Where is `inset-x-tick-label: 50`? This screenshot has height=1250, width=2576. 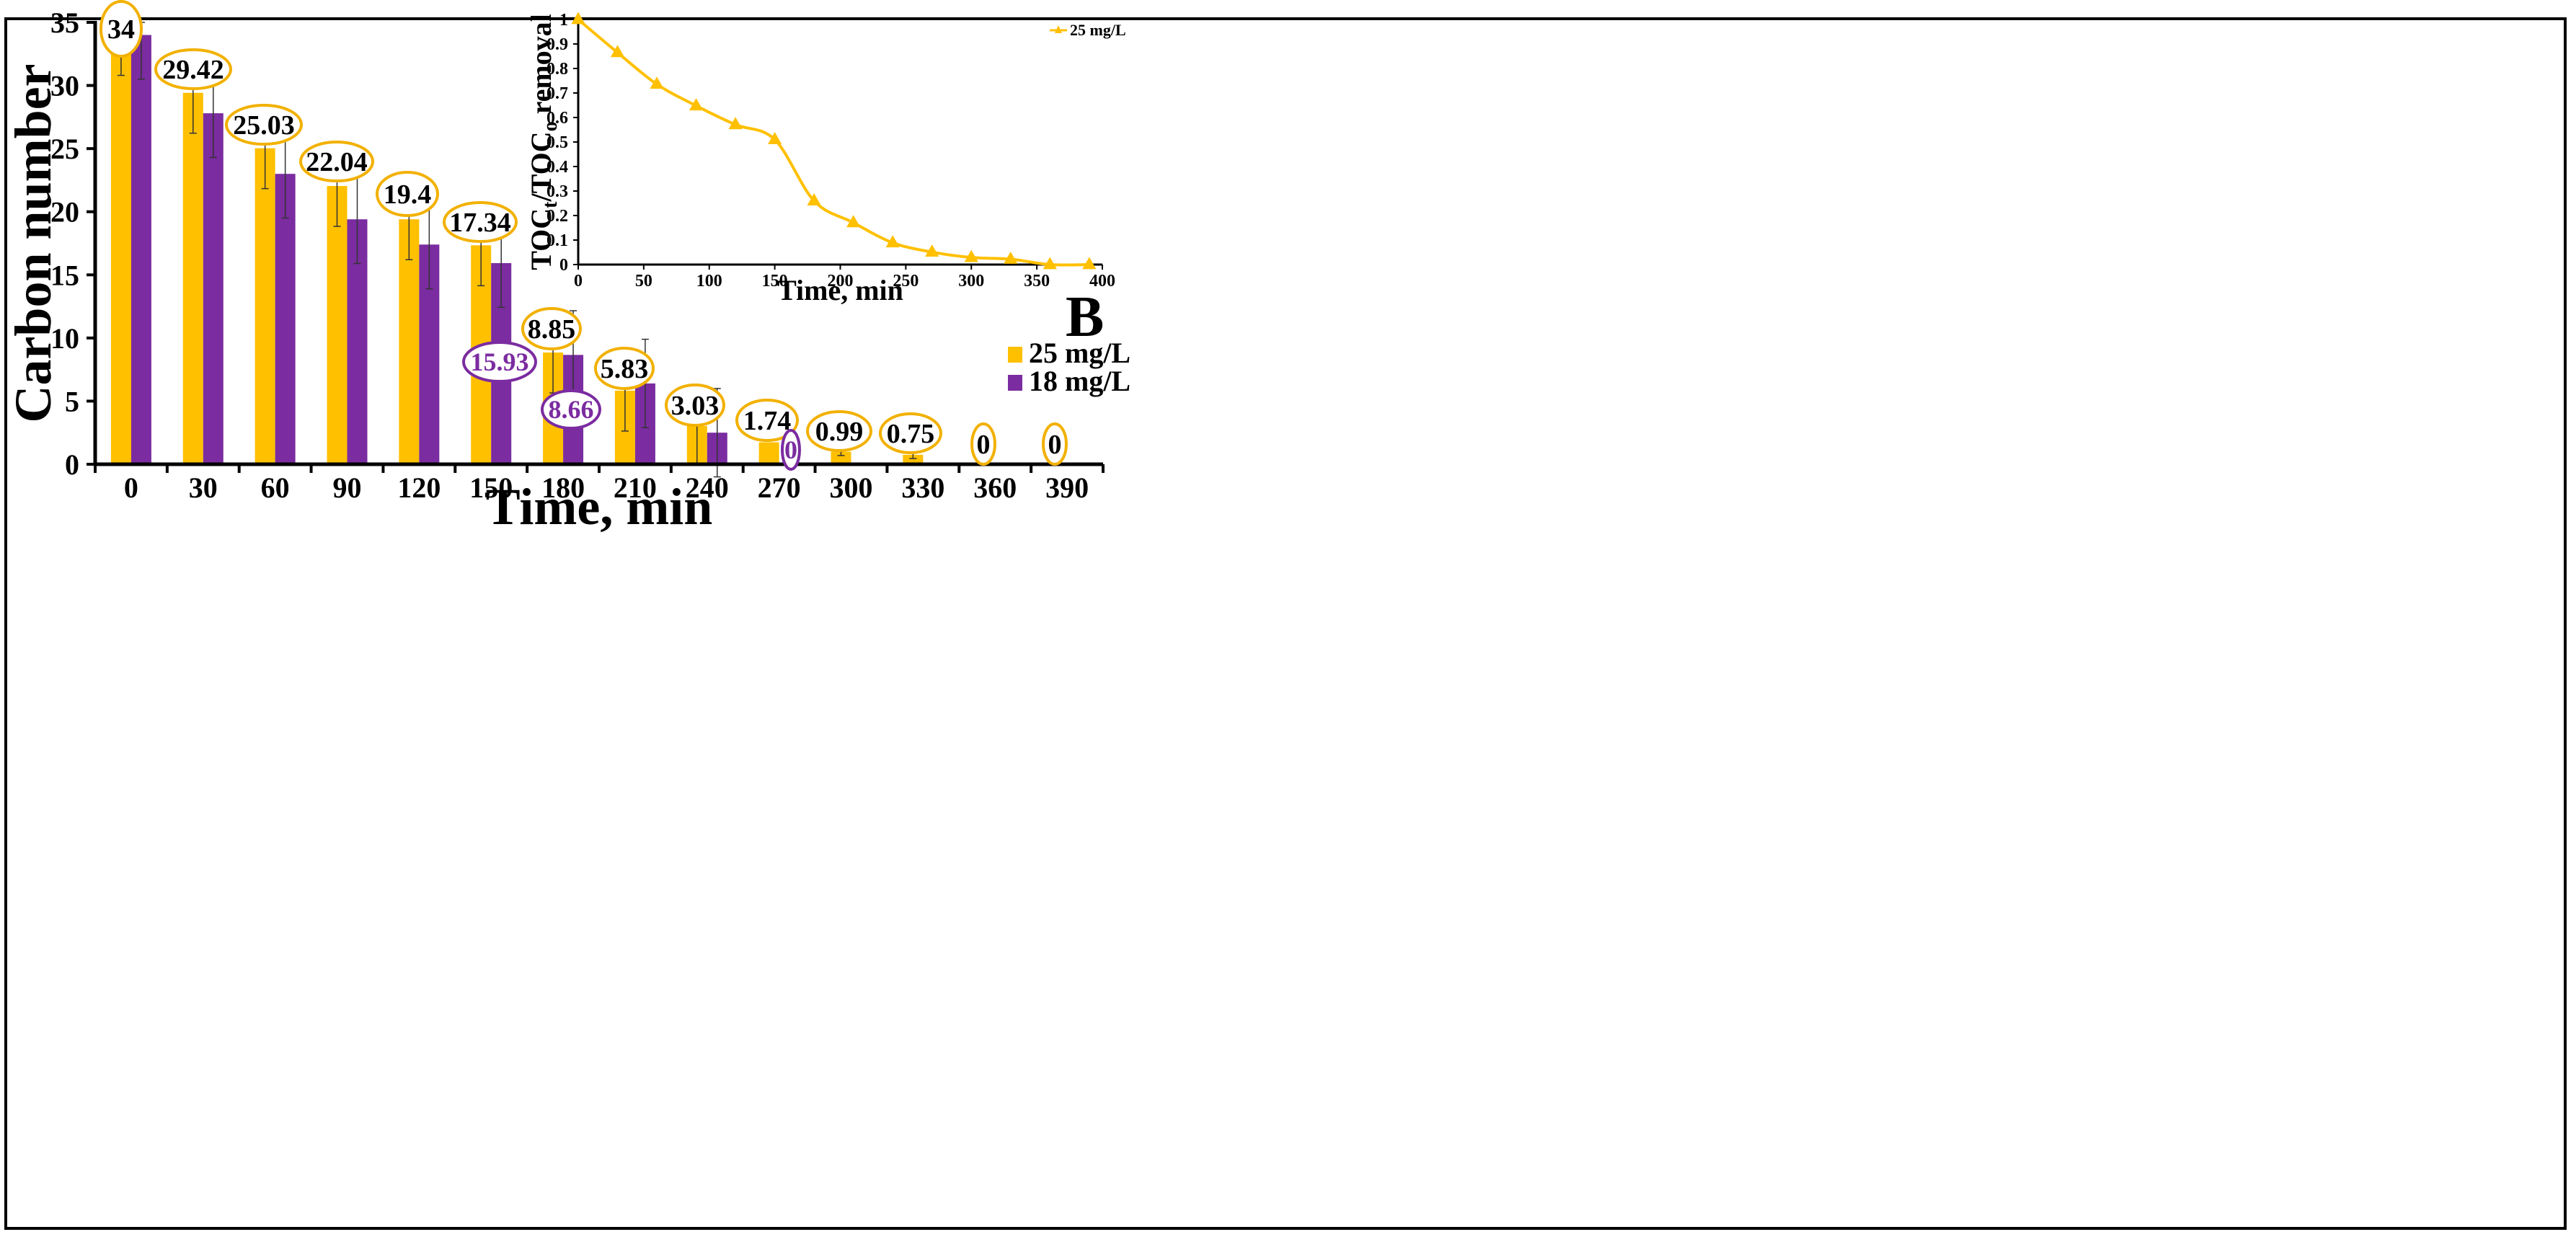 inset-x-tick-label: 50 is located at coordinates (643, 281).